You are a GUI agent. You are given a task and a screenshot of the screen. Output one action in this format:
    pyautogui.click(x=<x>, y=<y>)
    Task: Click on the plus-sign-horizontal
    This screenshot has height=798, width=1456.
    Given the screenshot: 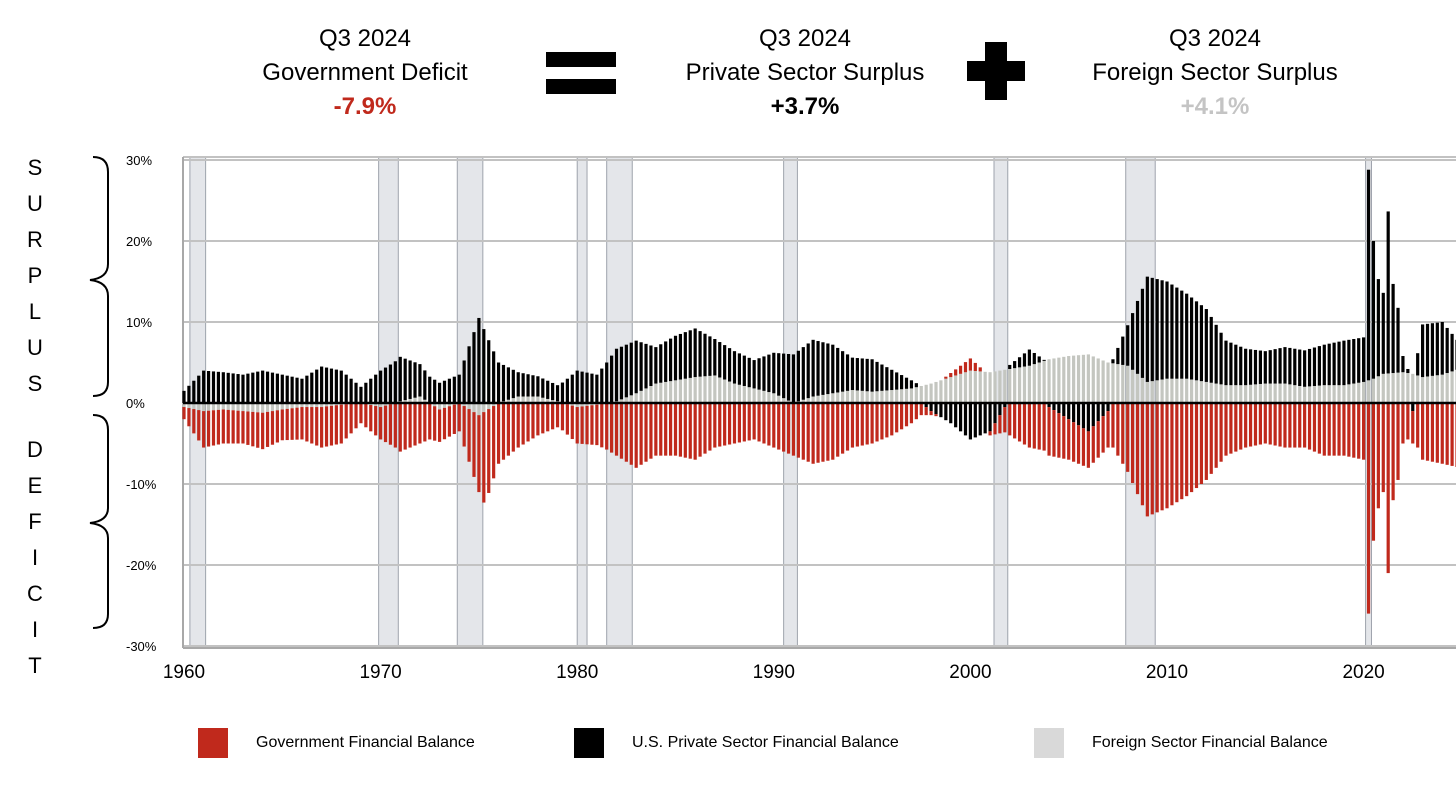 What is the action you would take?
    pyautogui.click(x=996, y=71)
    